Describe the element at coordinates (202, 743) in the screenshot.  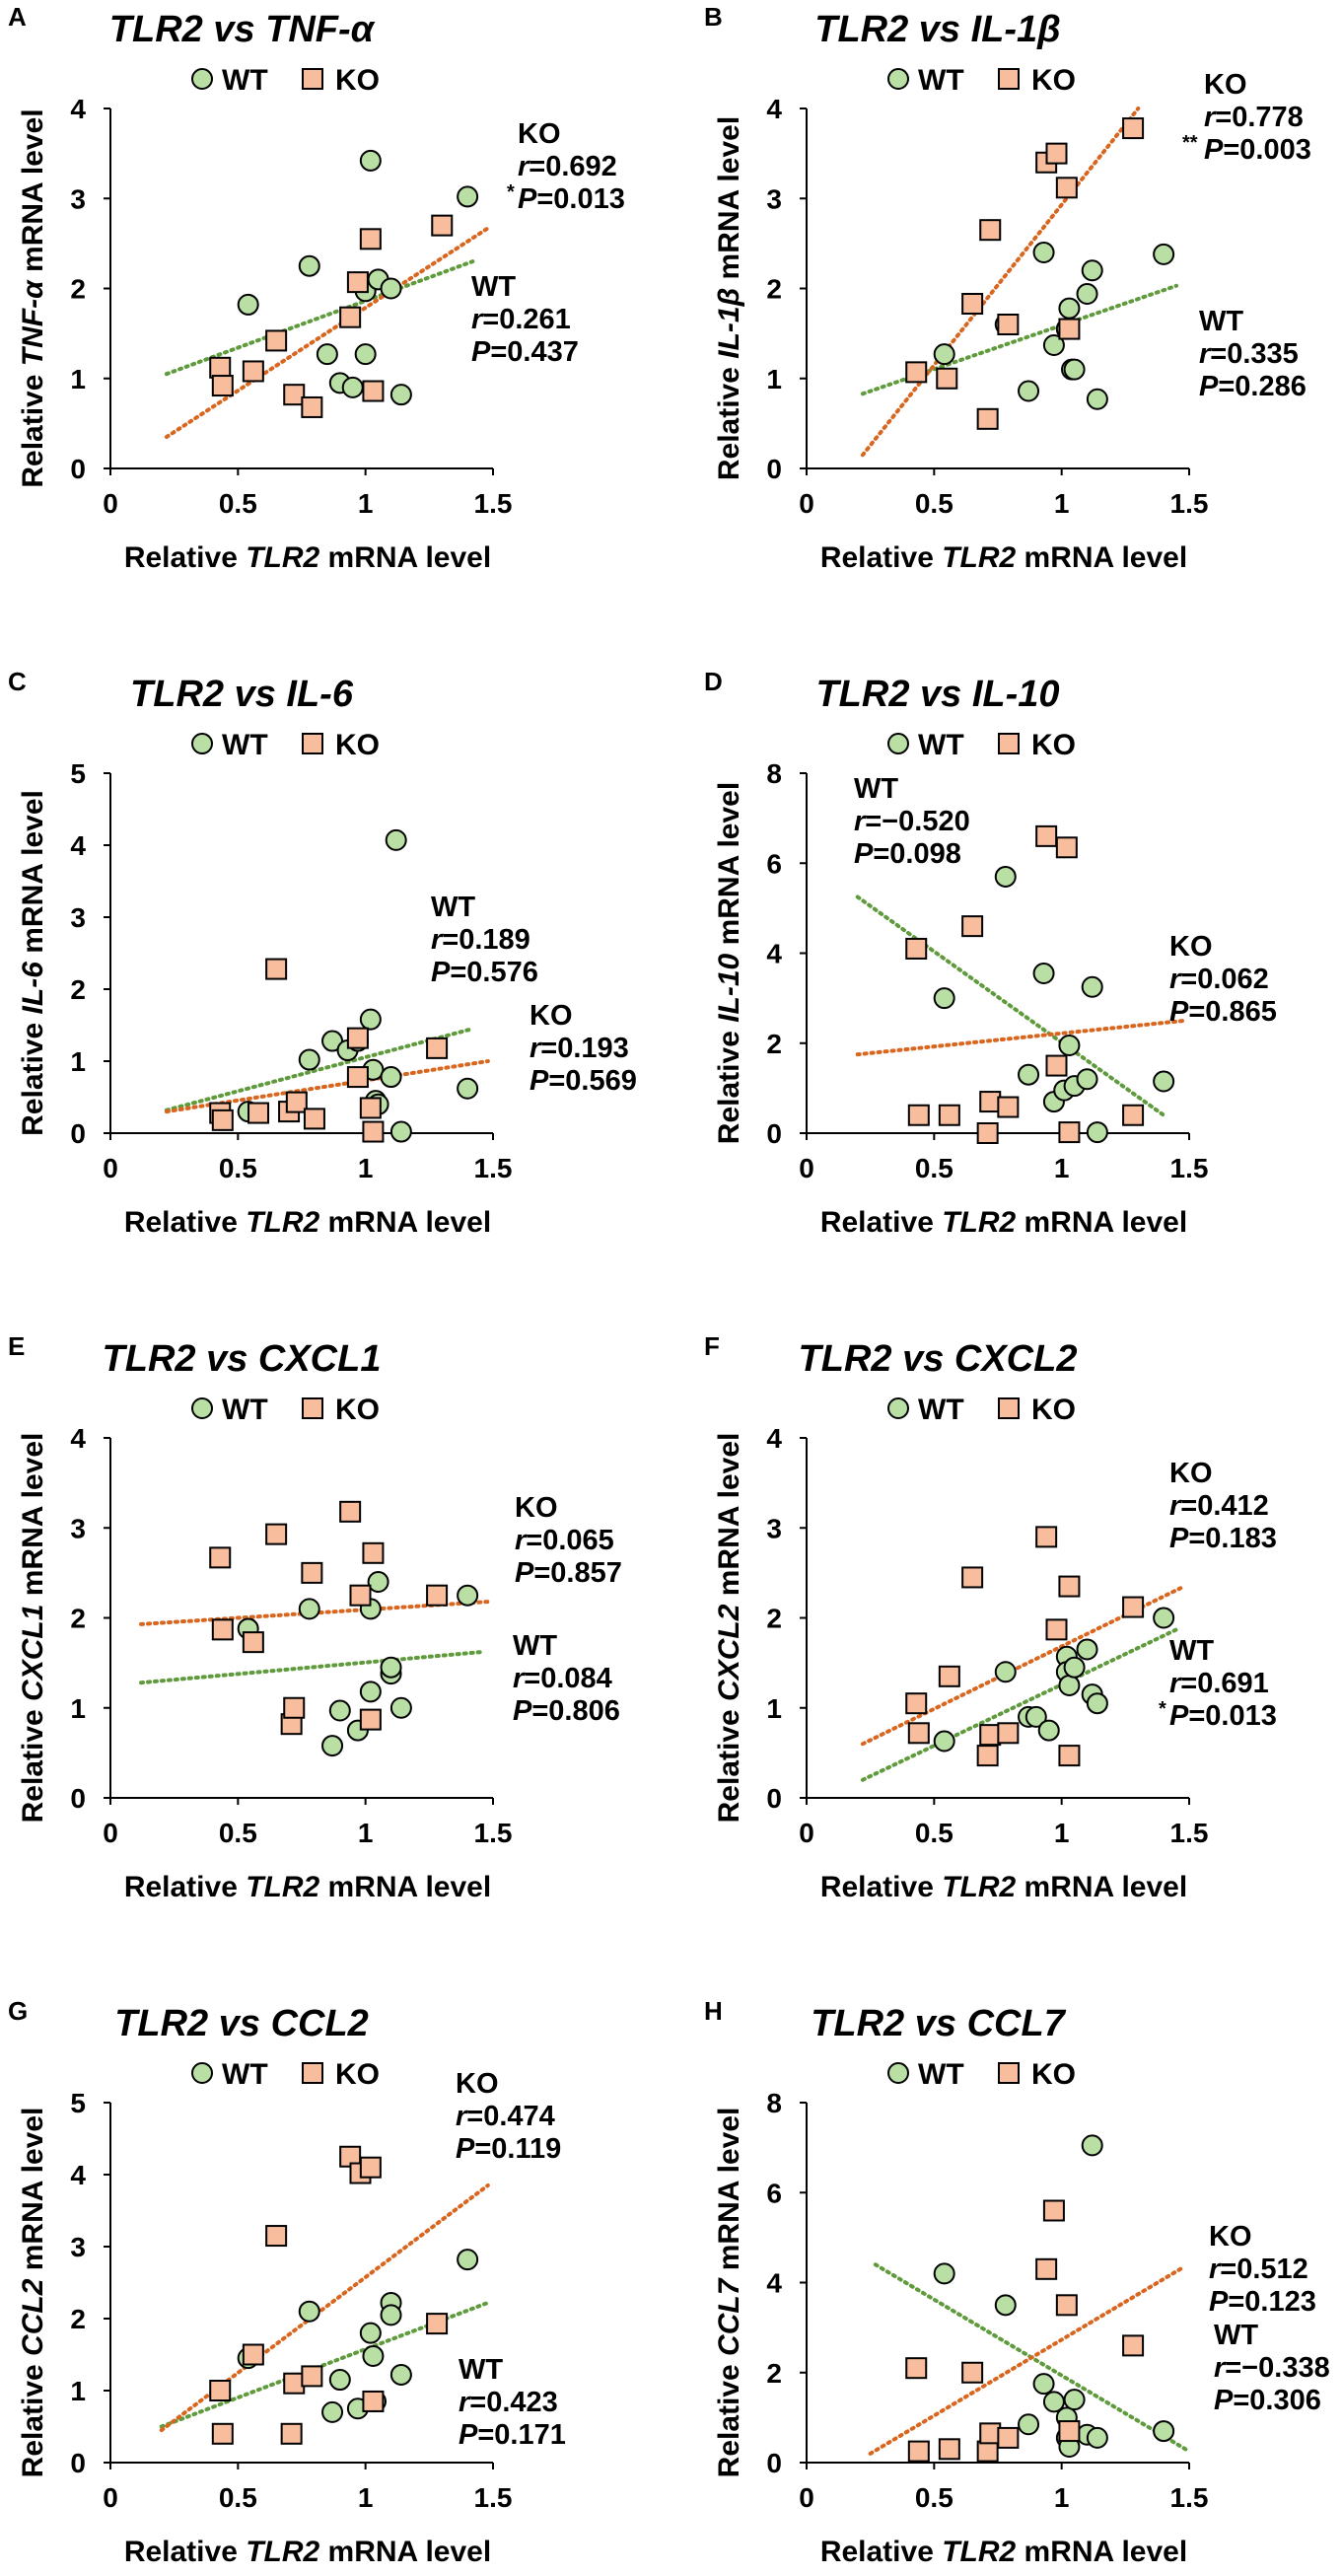
I see `legend-wt-marker` at that location.